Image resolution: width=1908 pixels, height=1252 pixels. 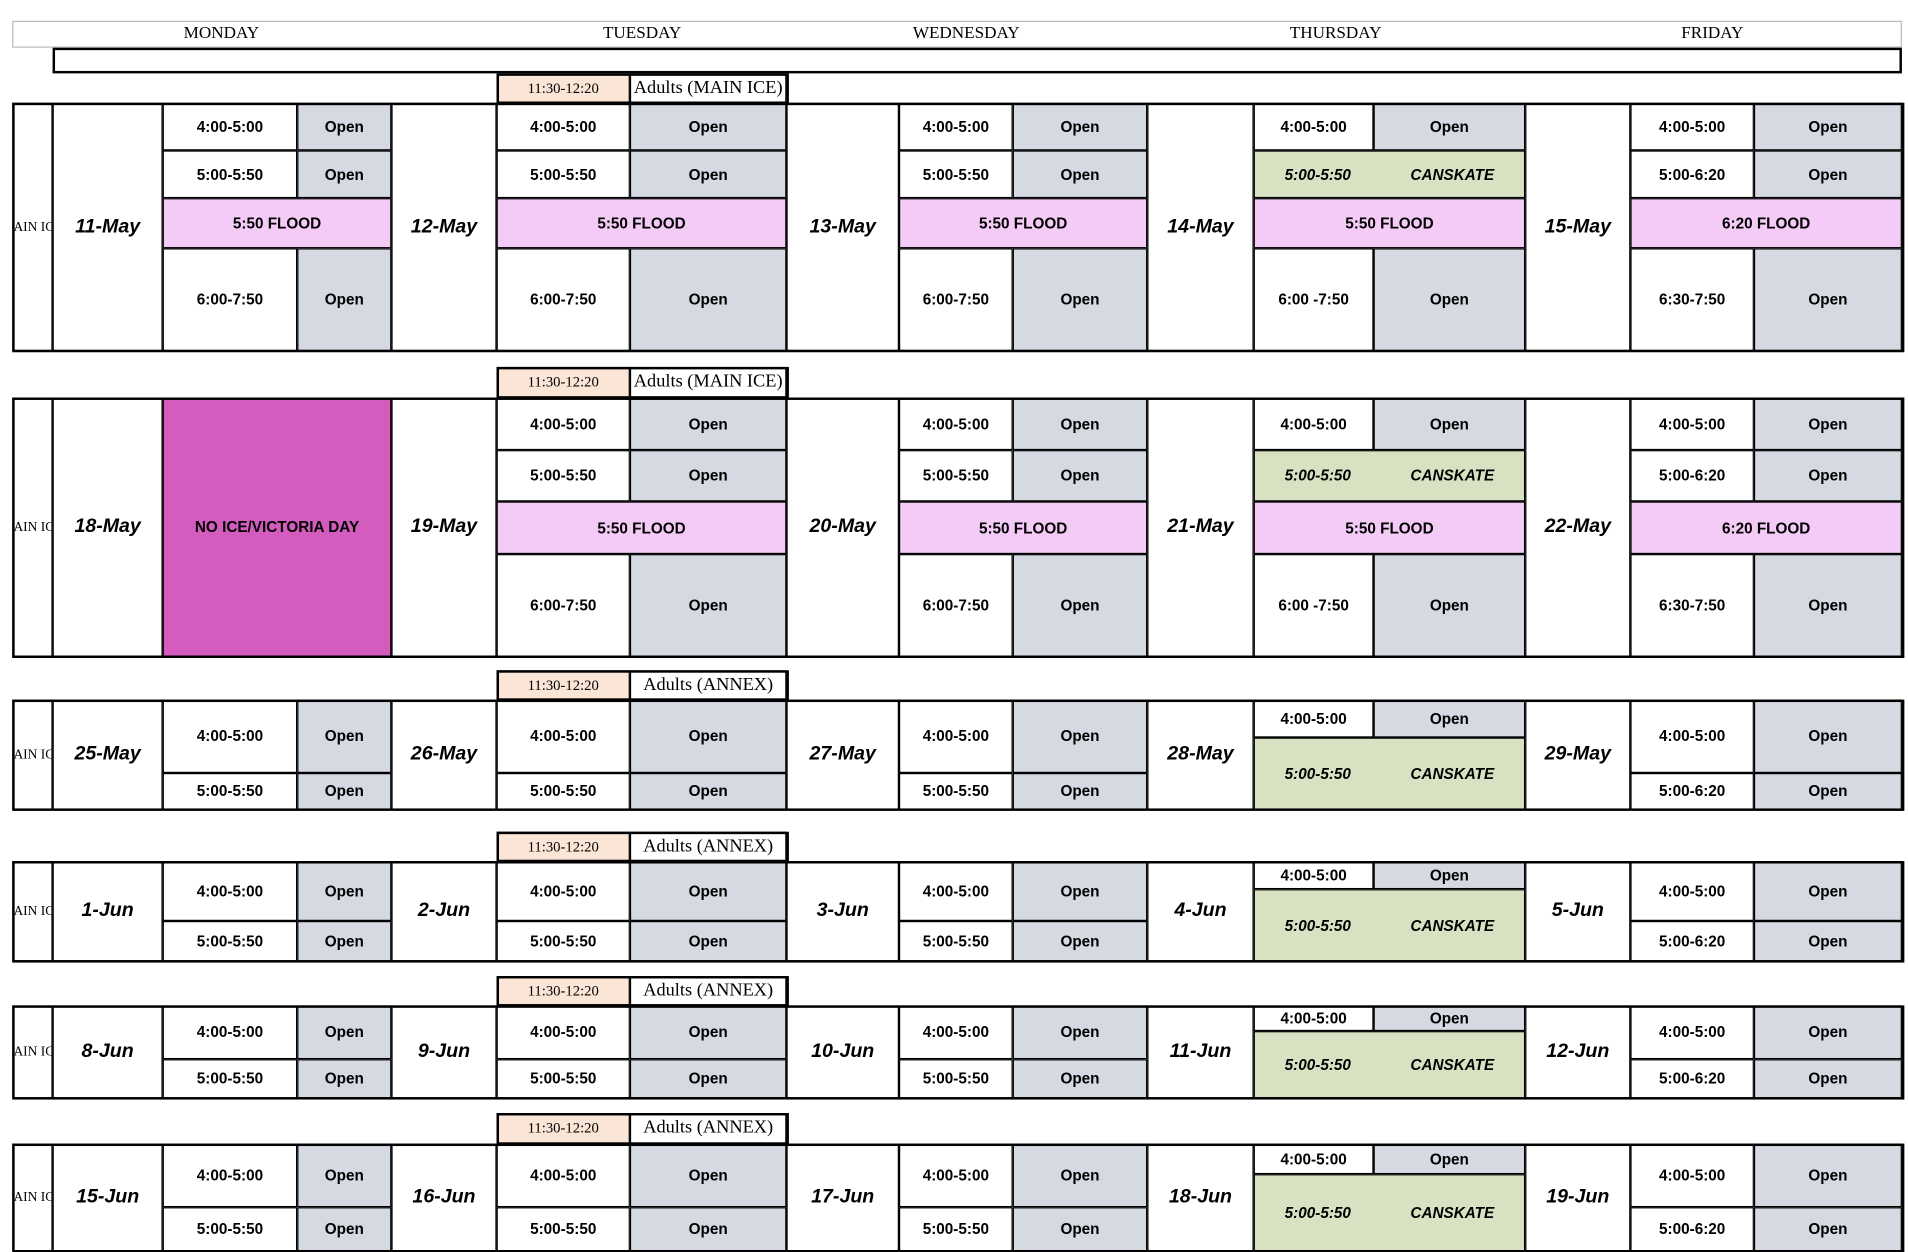 What do you see at coordinates (107, 754) in the screenshot?
I see `date-cell: 25-May` at bounding box center [107, 754].